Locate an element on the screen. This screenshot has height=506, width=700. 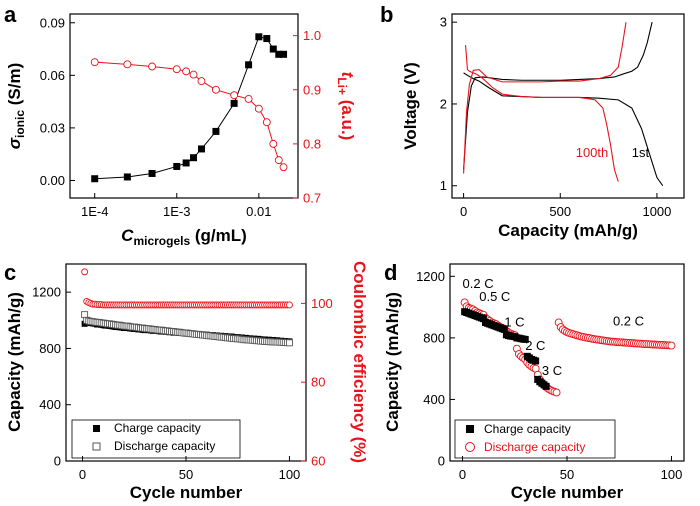
d-x-tick-label: 50 is located at coordinates (567, 474).